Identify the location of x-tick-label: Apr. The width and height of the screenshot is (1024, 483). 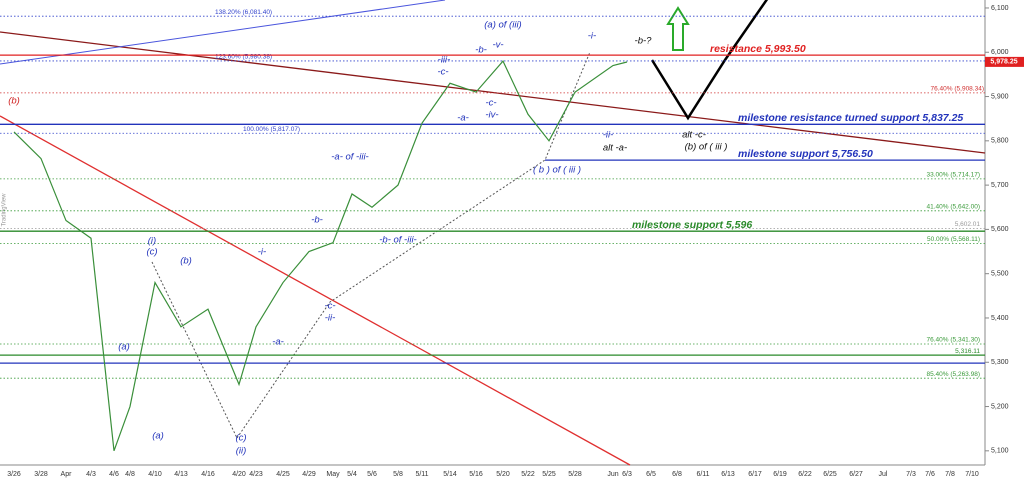
(67, 474).